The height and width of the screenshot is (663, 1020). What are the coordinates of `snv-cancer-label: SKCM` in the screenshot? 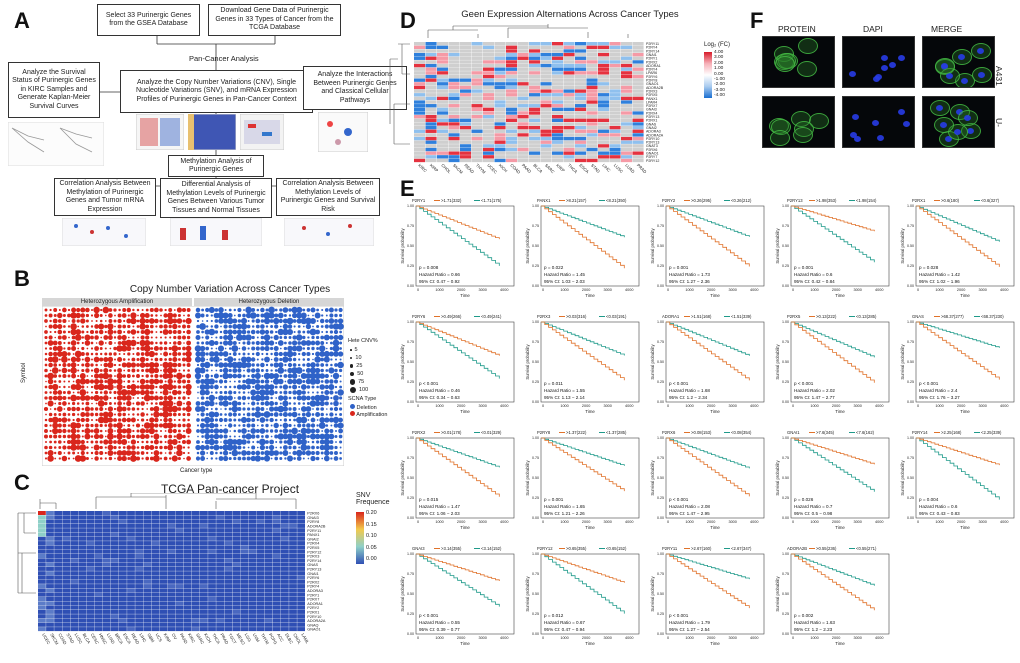 It's located at (54, 638).